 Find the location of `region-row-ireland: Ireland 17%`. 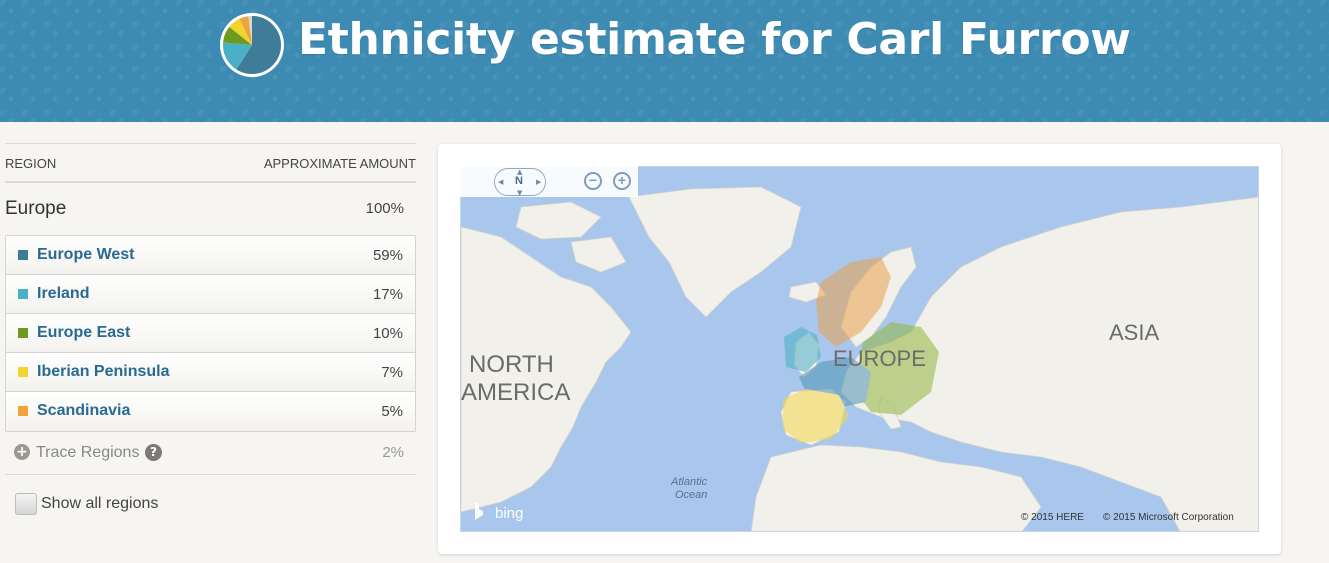

region-row-ireland: Ireland 17% is located at coordinates (210, 294).